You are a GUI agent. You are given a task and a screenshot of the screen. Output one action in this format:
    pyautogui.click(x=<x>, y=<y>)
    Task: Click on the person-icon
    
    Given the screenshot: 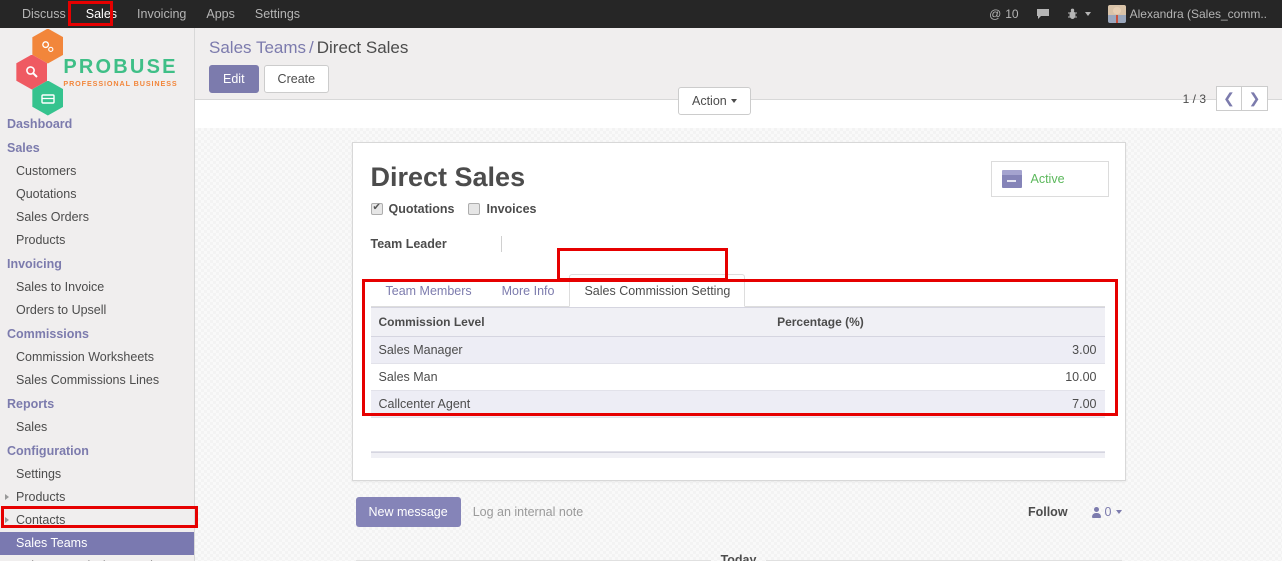 What is the action you would take?
    pyautogui.click(x=1096, y=512)
    